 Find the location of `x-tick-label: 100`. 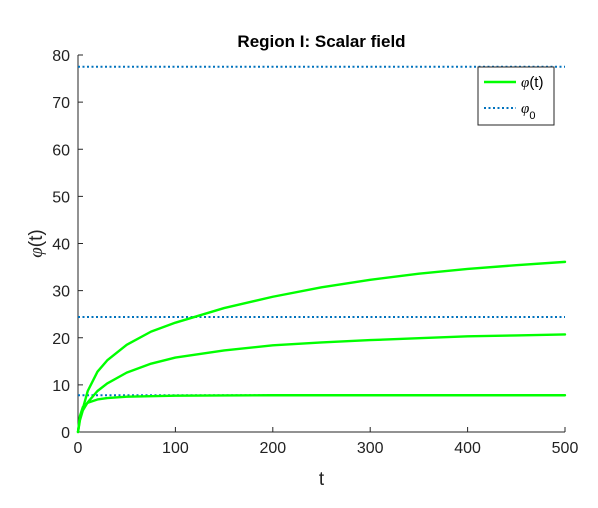

x-tick-label: 100 is located at coordinates (175, 448).